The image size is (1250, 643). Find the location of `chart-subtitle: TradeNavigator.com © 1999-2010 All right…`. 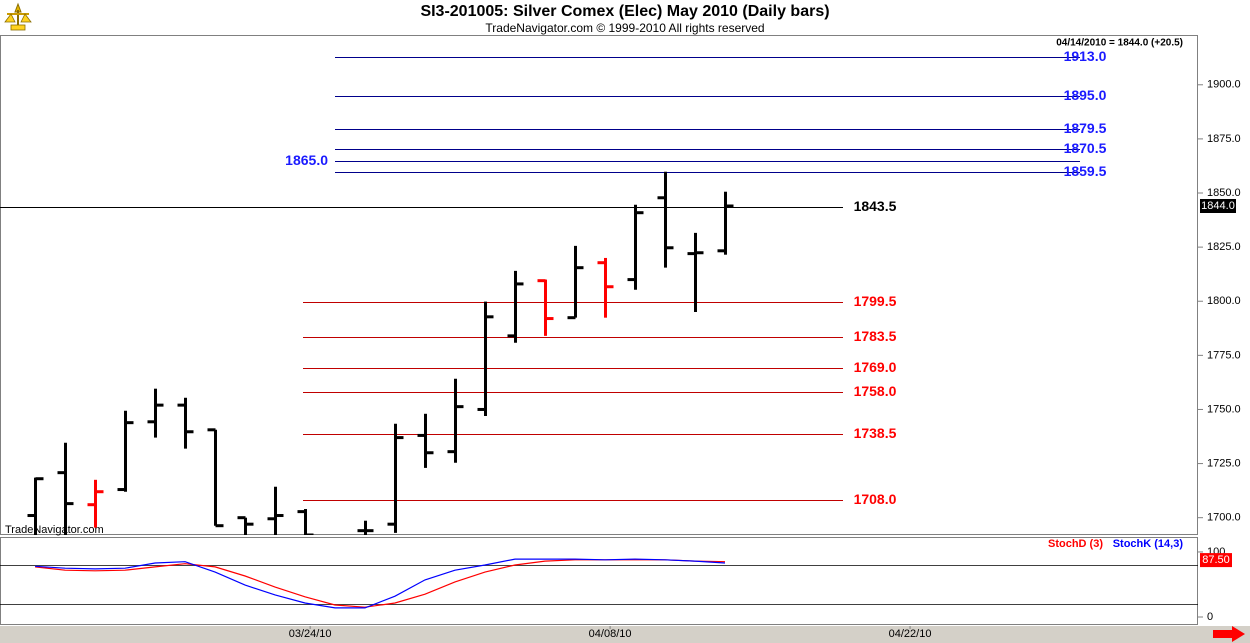

chart-subtitle: TradeNavigator.com © 1999-2010 All right… is located at coordinates (624, 28).